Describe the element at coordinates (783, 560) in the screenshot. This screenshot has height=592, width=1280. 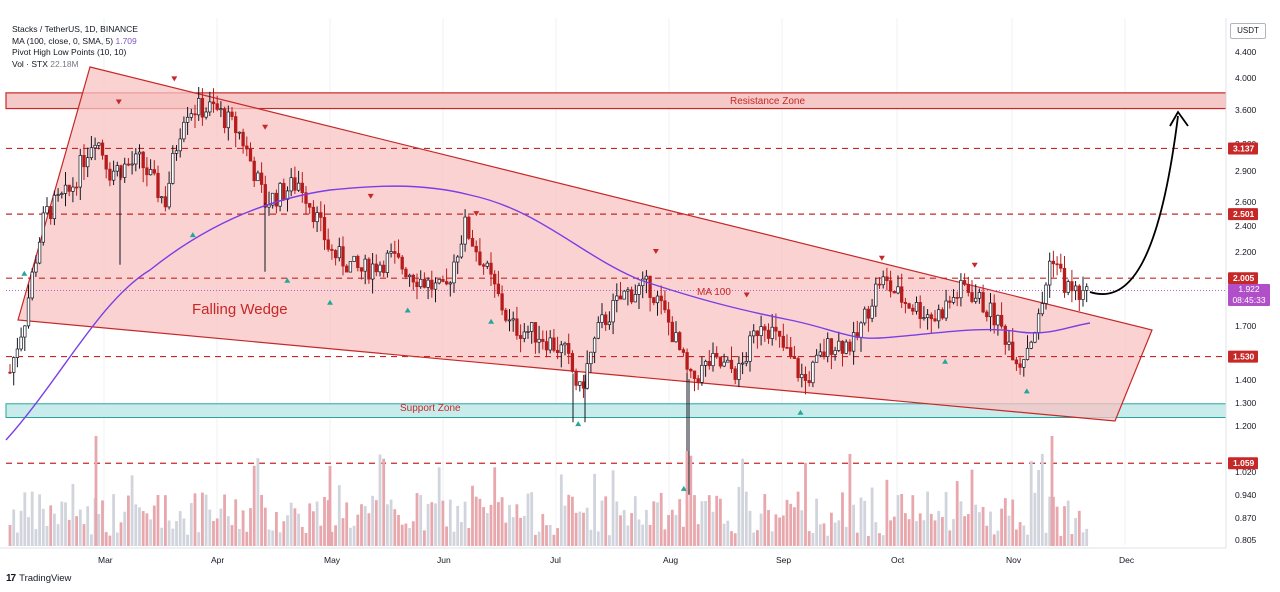
I see `x-tick-label: Sep` at that location.